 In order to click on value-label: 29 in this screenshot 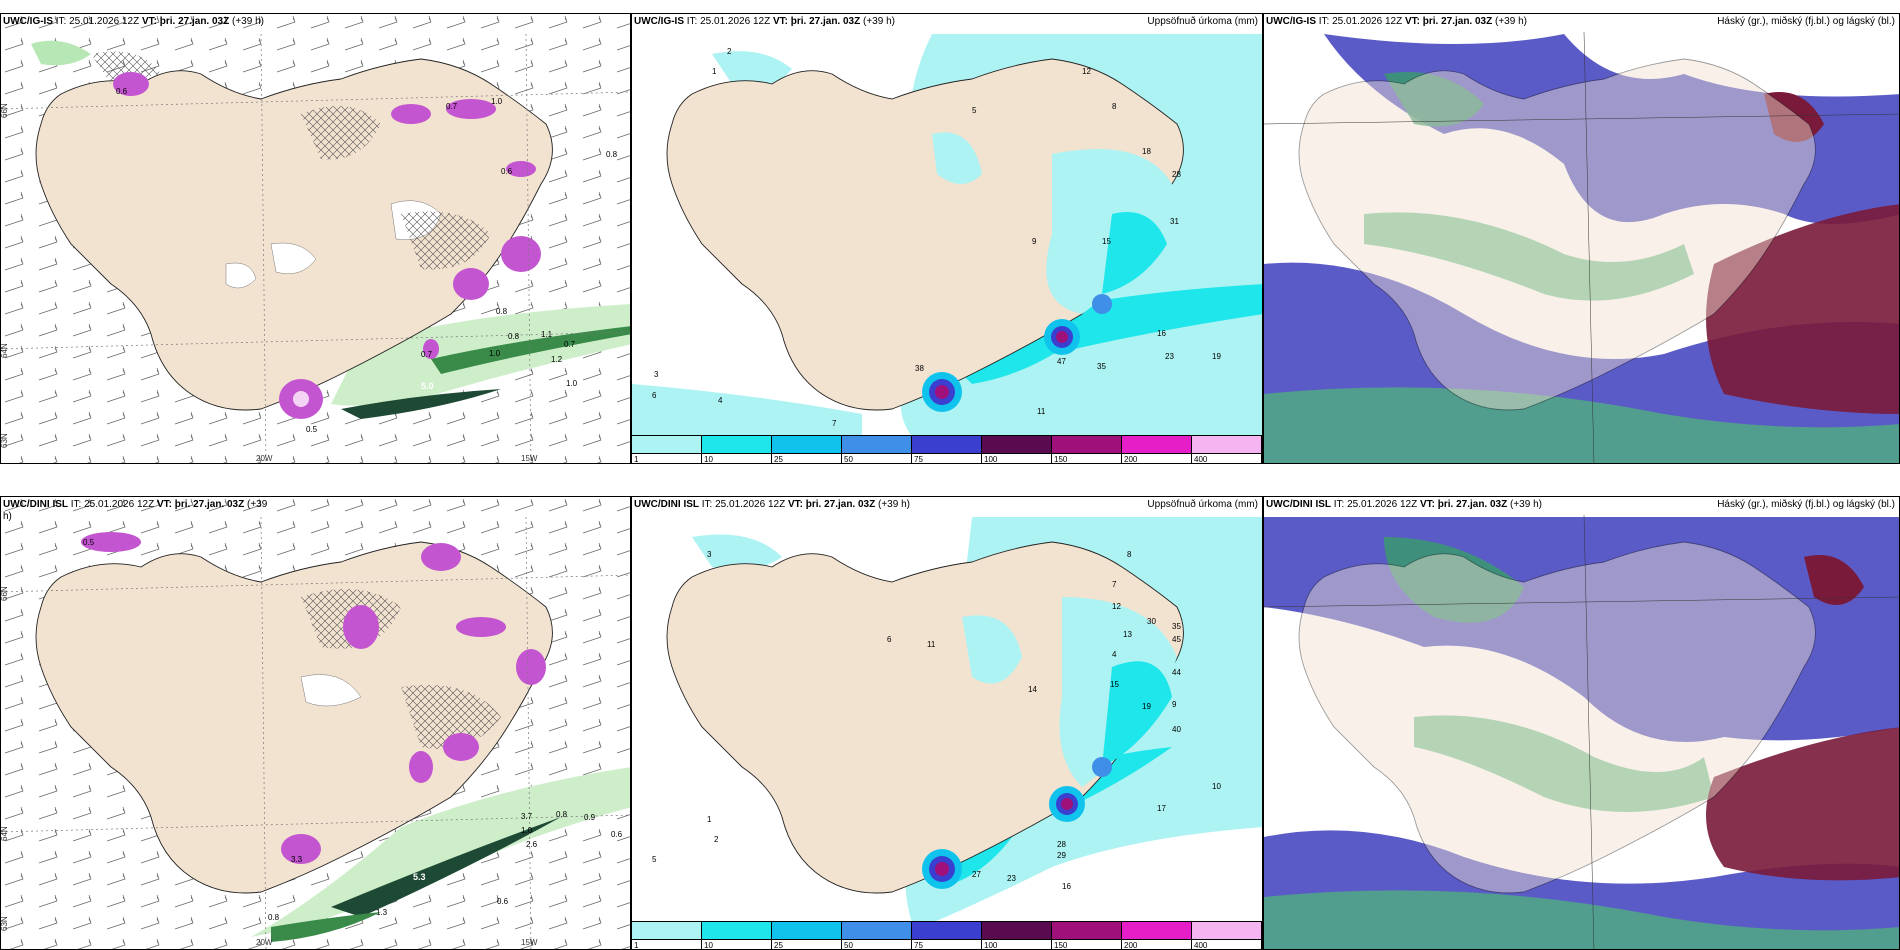, I will do `click(1061, 855)`.